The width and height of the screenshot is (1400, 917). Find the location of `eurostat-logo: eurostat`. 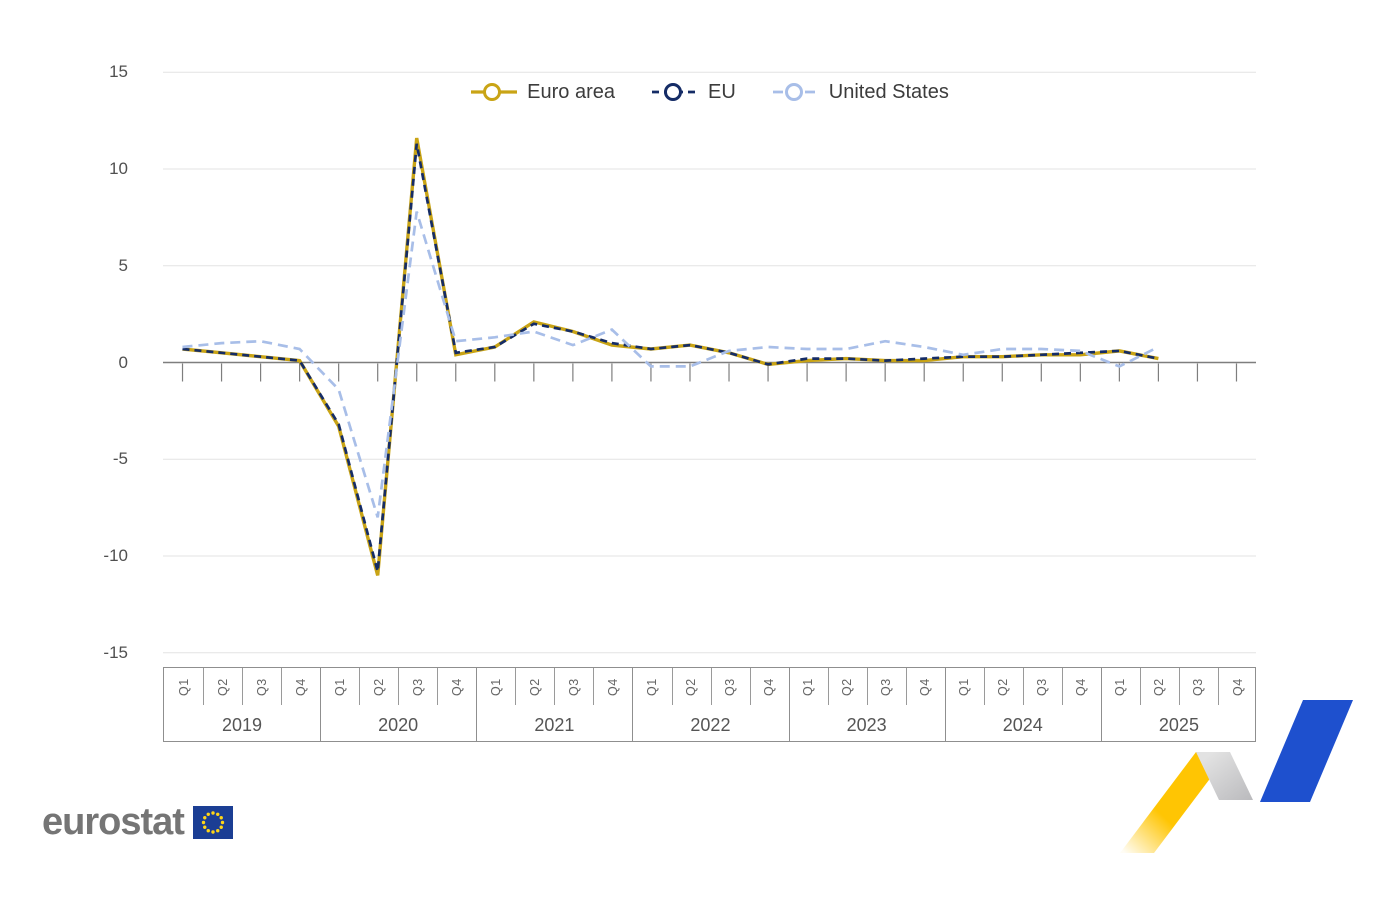

eurostat-logo: eurostat is located at coordinates (137, 822).